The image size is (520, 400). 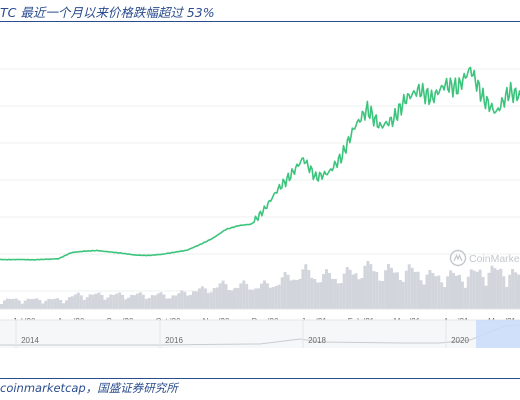 I want to click on watermark: CoinMarket, so click(x=484, y=258).